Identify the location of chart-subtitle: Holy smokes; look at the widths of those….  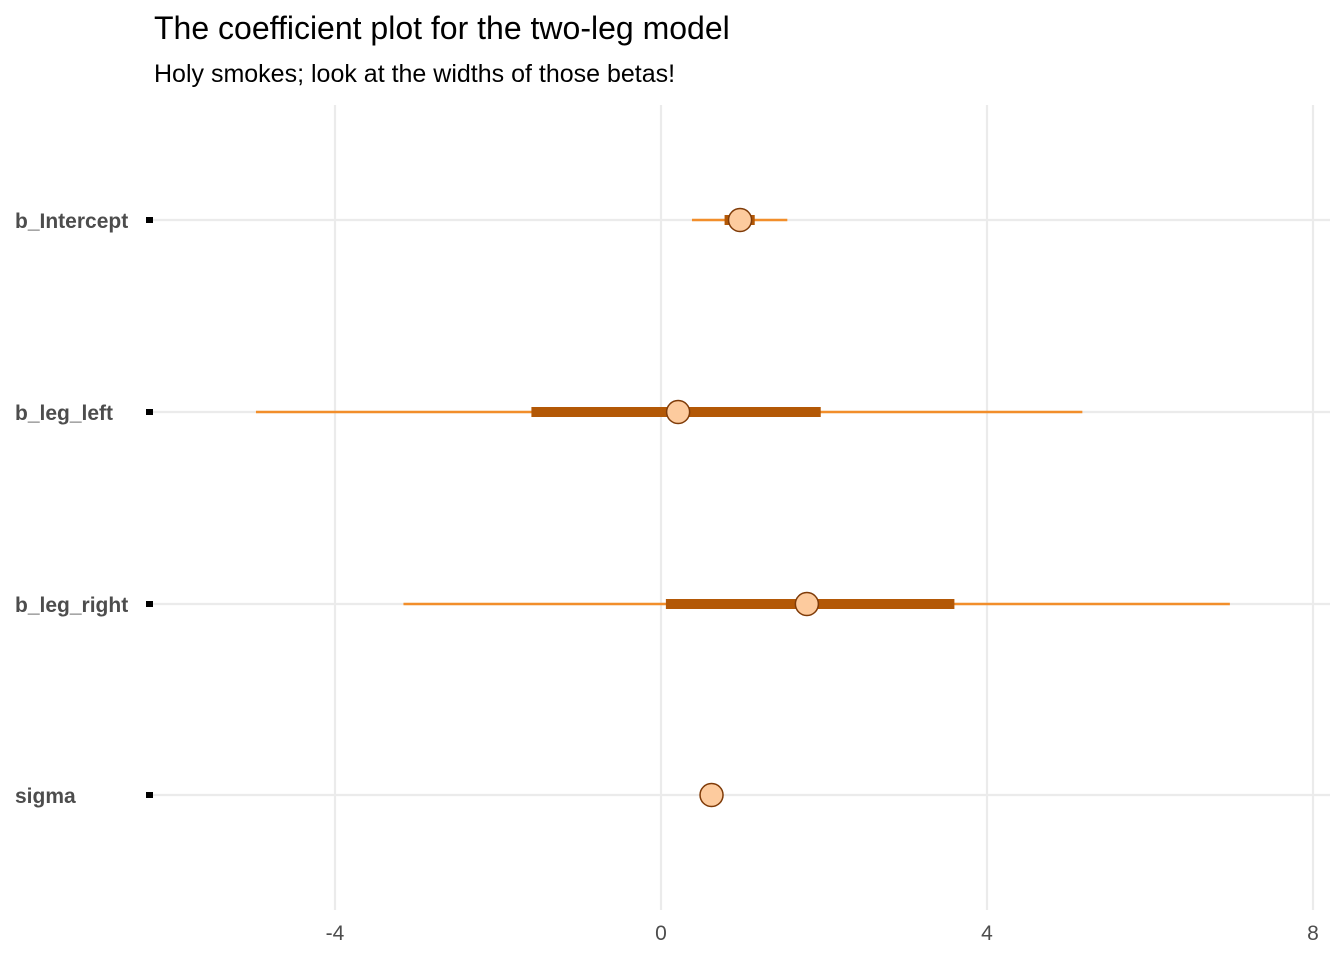
(415, 74).